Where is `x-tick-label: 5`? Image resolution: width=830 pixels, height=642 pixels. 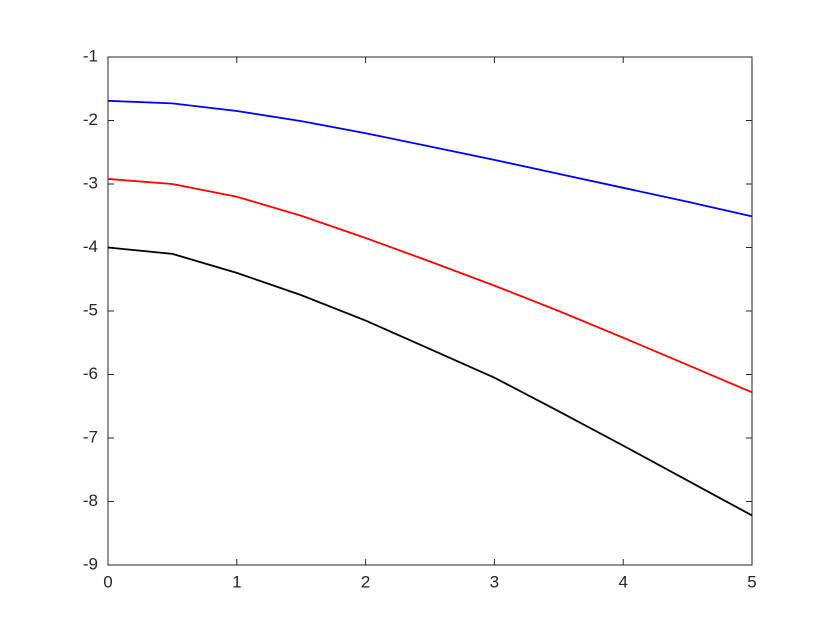 x-tick-label: 5 is located at coordinates (751, 581).